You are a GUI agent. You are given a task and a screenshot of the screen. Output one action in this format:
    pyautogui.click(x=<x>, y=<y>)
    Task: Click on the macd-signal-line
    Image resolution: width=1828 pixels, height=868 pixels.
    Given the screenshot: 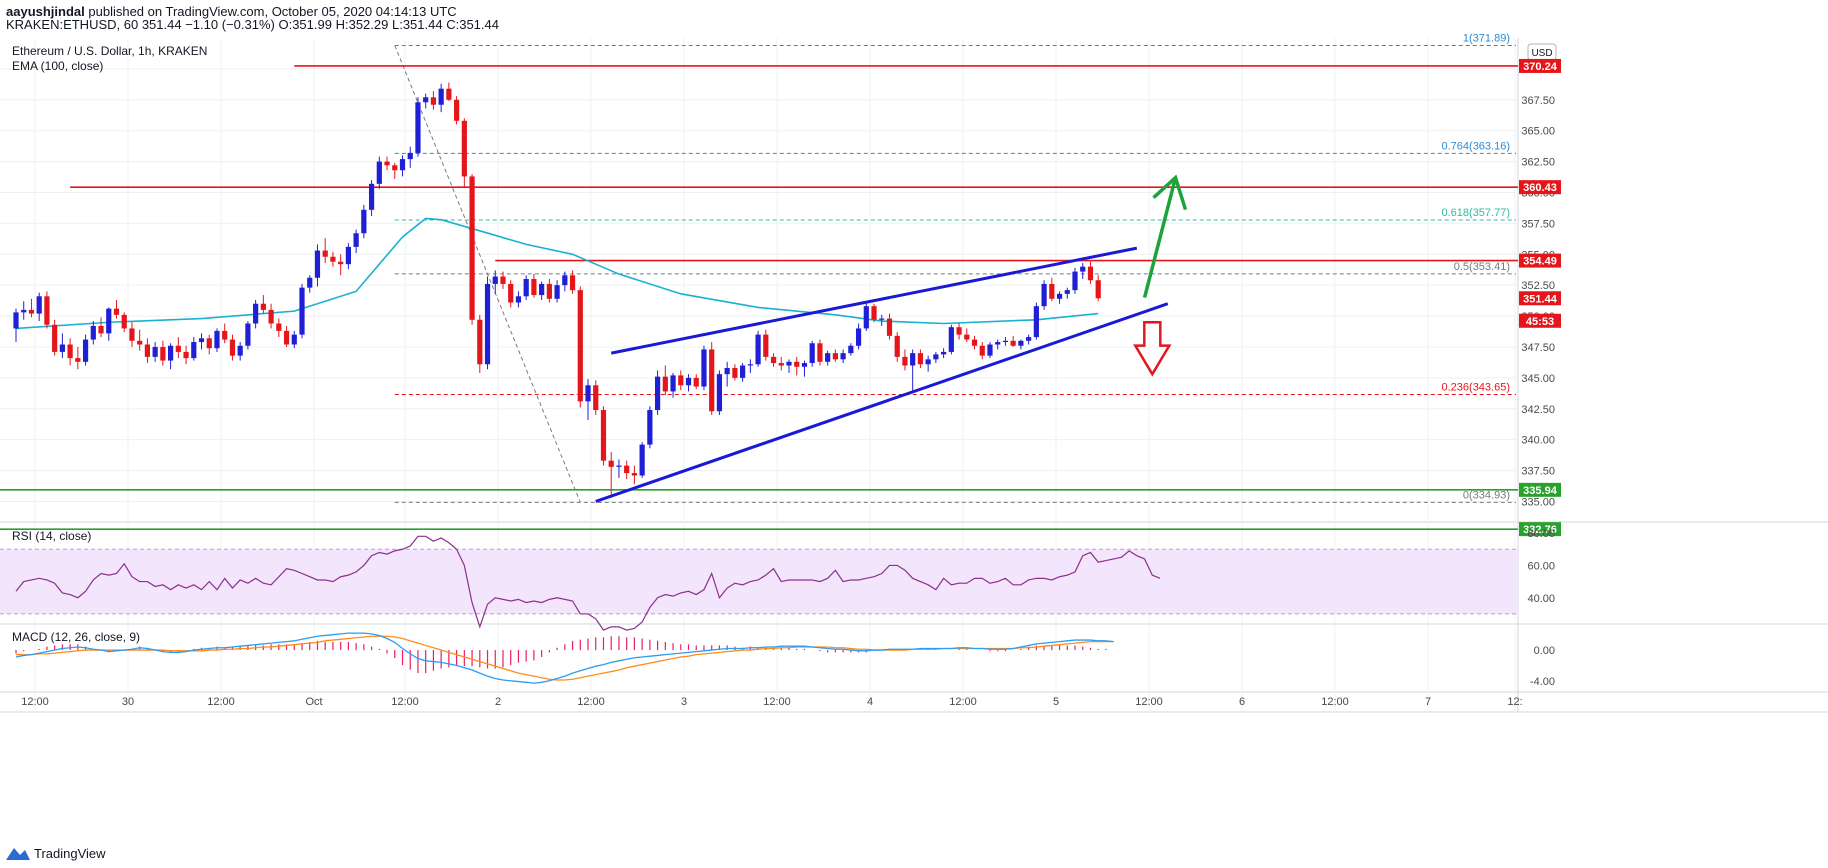 What is the action you would take?
    pyautogui.click(x=565, y=658)
    